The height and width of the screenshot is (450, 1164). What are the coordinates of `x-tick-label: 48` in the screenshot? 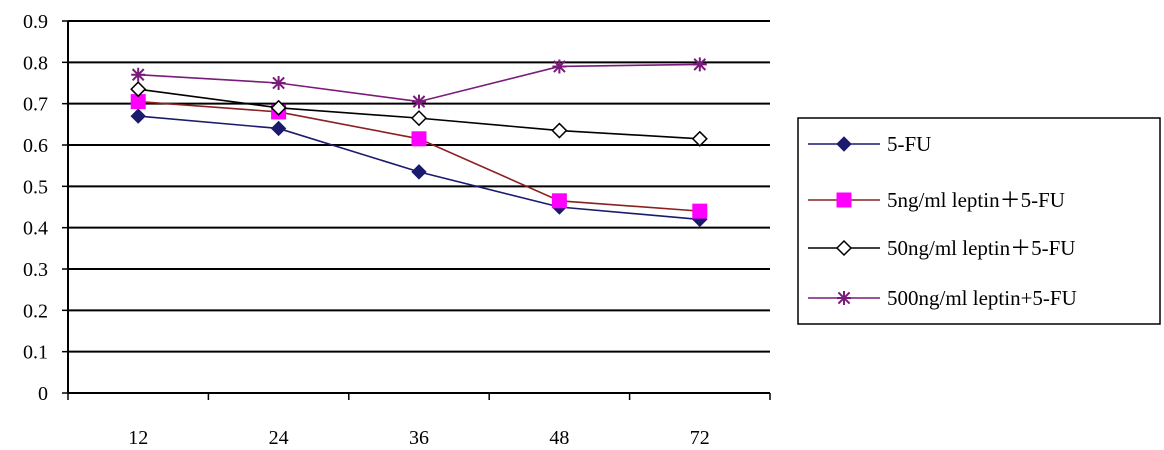 It's located at (559, 438).